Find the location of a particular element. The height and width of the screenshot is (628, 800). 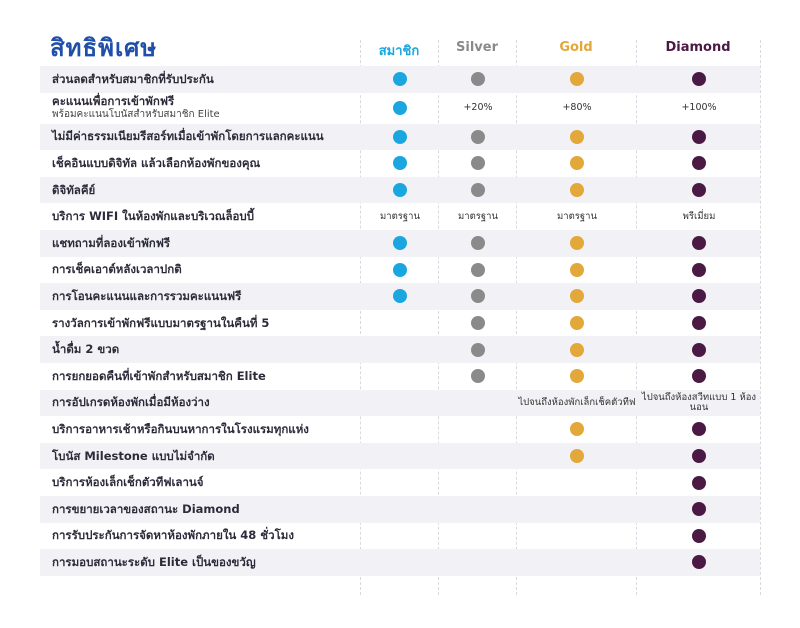

tier-cell-Gold: ไปจนถึงห้องพักเล็กเช็คตัวทีฟ is located at coordinates (577, 403).